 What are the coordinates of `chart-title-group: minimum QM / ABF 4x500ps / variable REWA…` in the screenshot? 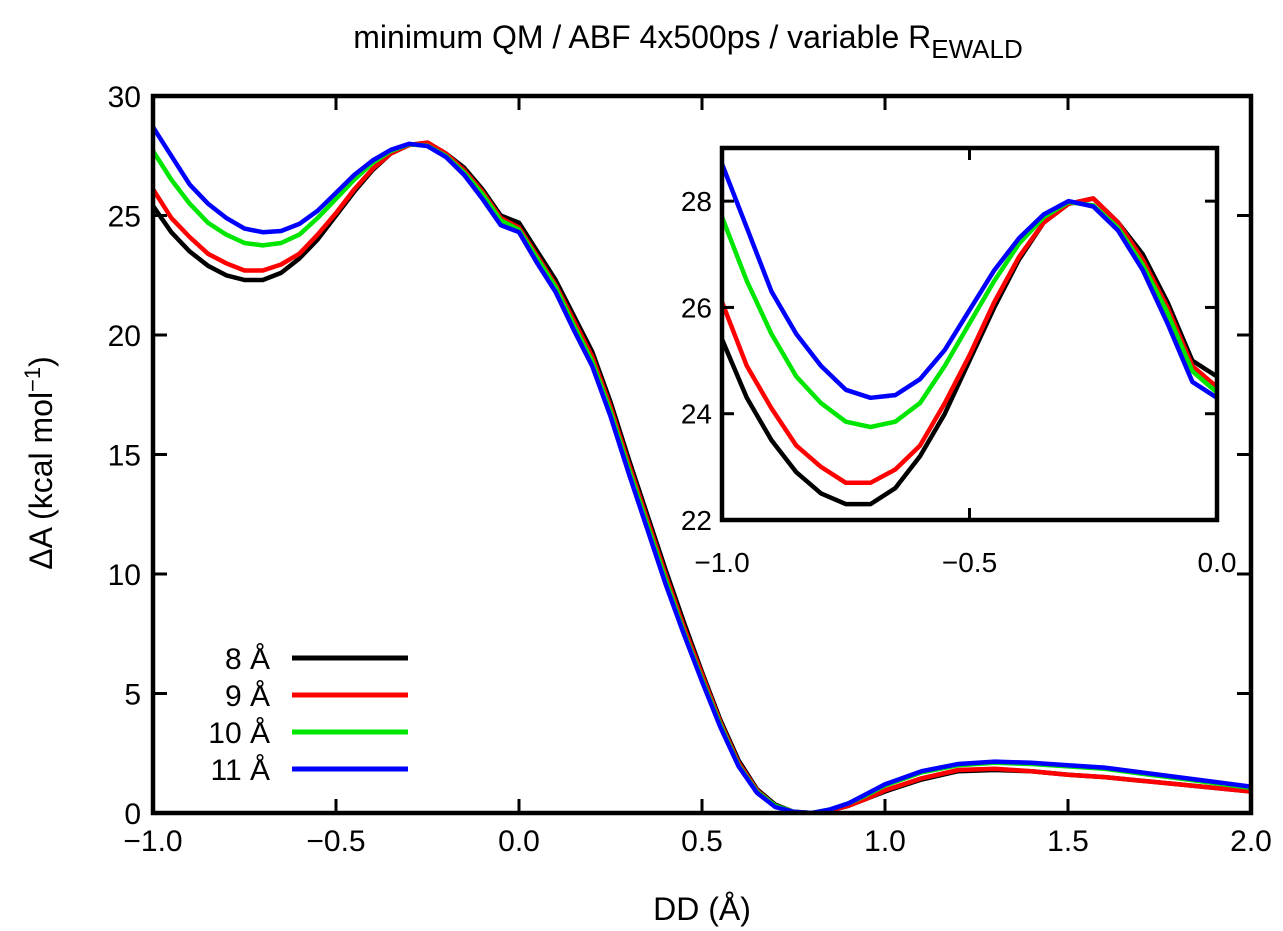 It's located at (687, 41).